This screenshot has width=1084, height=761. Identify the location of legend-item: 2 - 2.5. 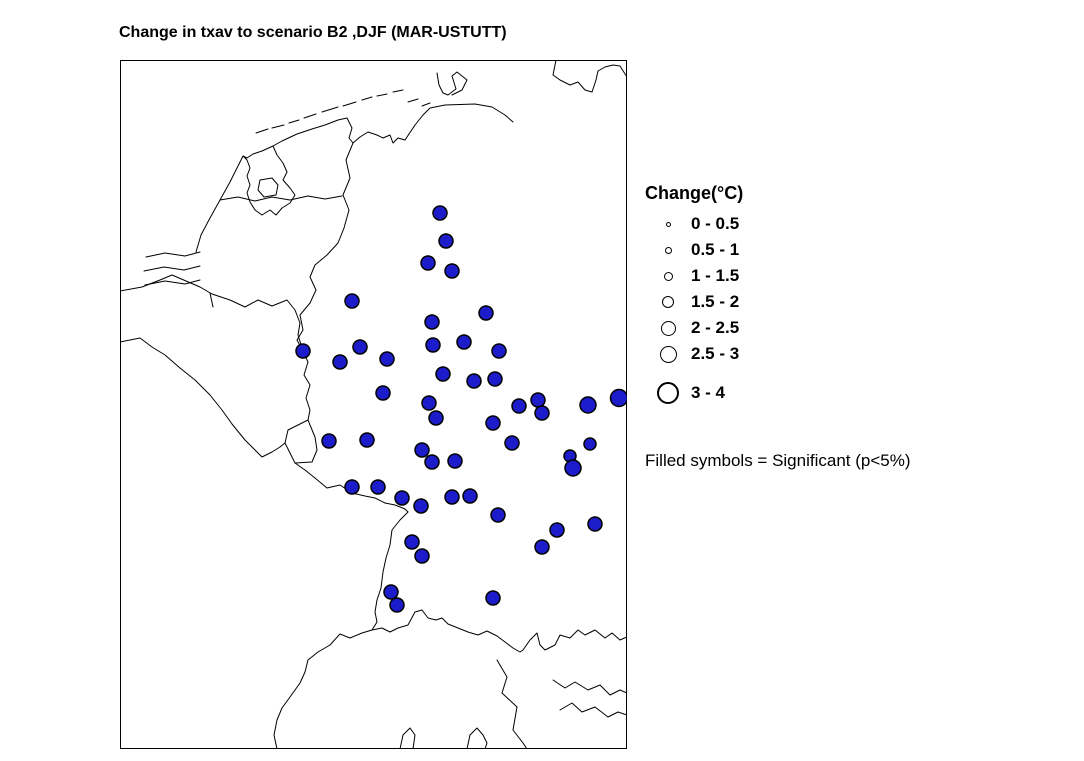
(825, 328).